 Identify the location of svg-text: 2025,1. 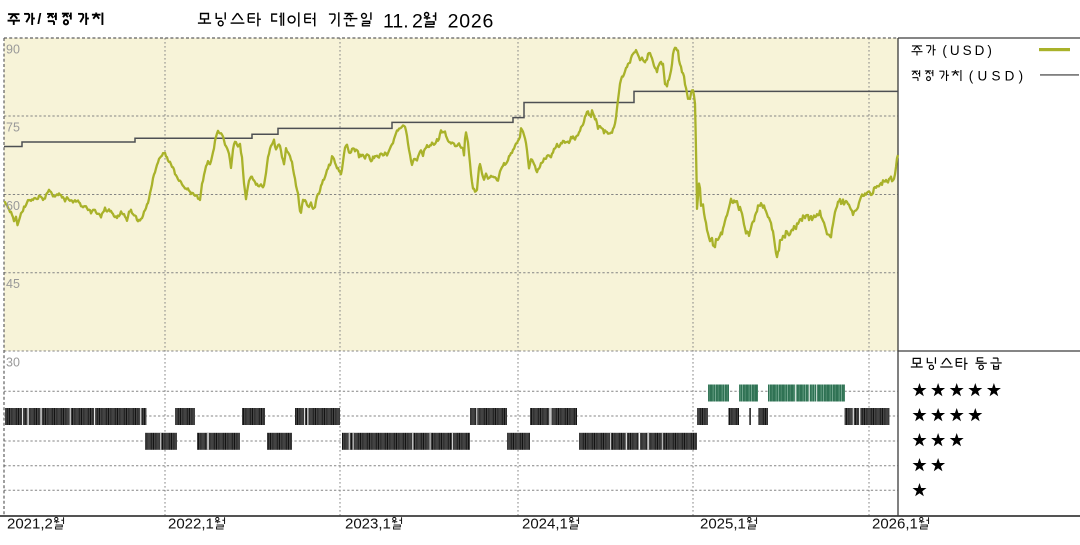
(723, 524).